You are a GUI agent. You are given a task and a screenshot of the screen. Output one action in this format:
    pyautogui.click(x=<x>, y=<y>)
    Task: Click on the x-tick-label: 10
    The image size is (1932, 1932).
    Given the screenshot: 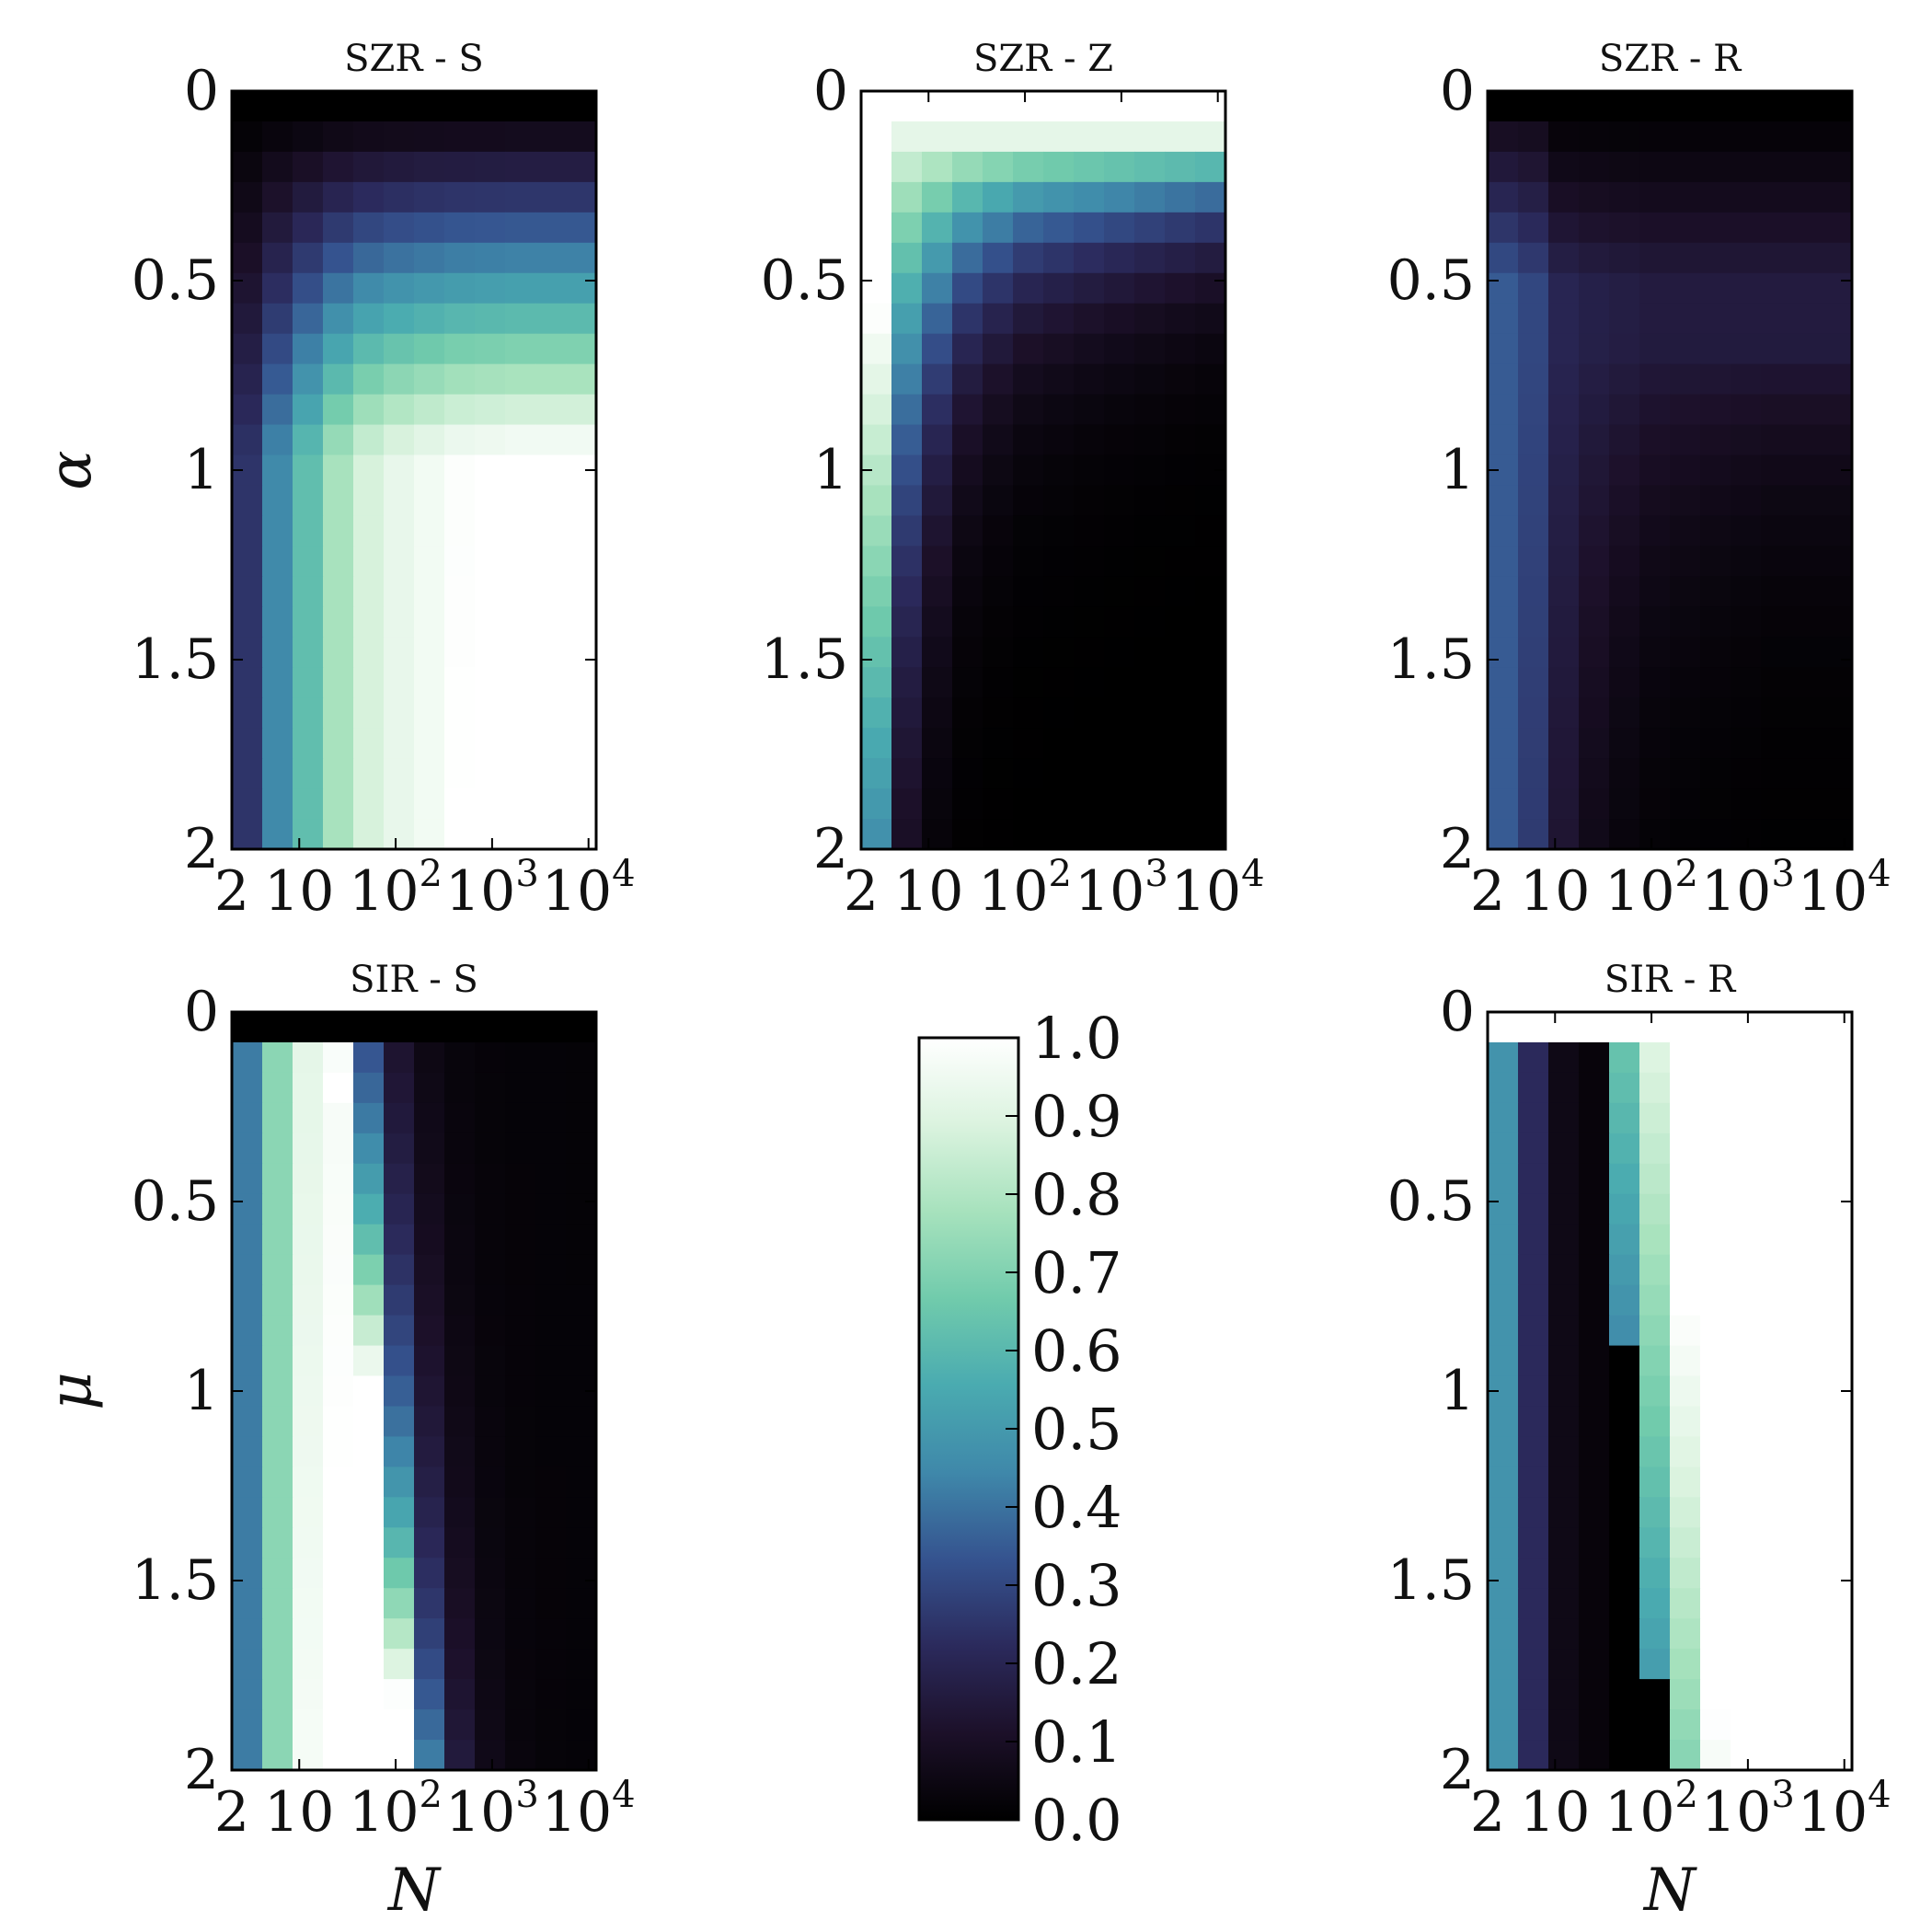 What is the action you would take?
    pyautogui.click(x=1555, y=891)
    